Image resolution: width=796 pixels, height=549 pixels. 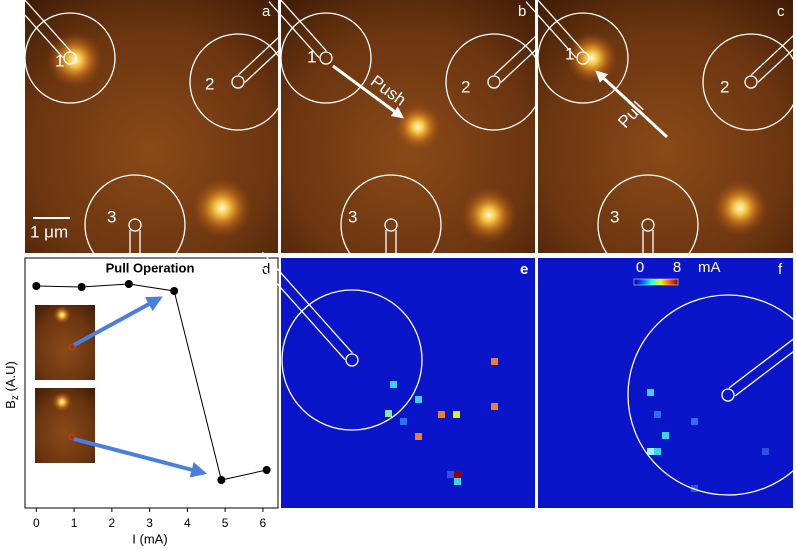 I want to click on x-axis-label: I (mA), so click(x=149, y=538).